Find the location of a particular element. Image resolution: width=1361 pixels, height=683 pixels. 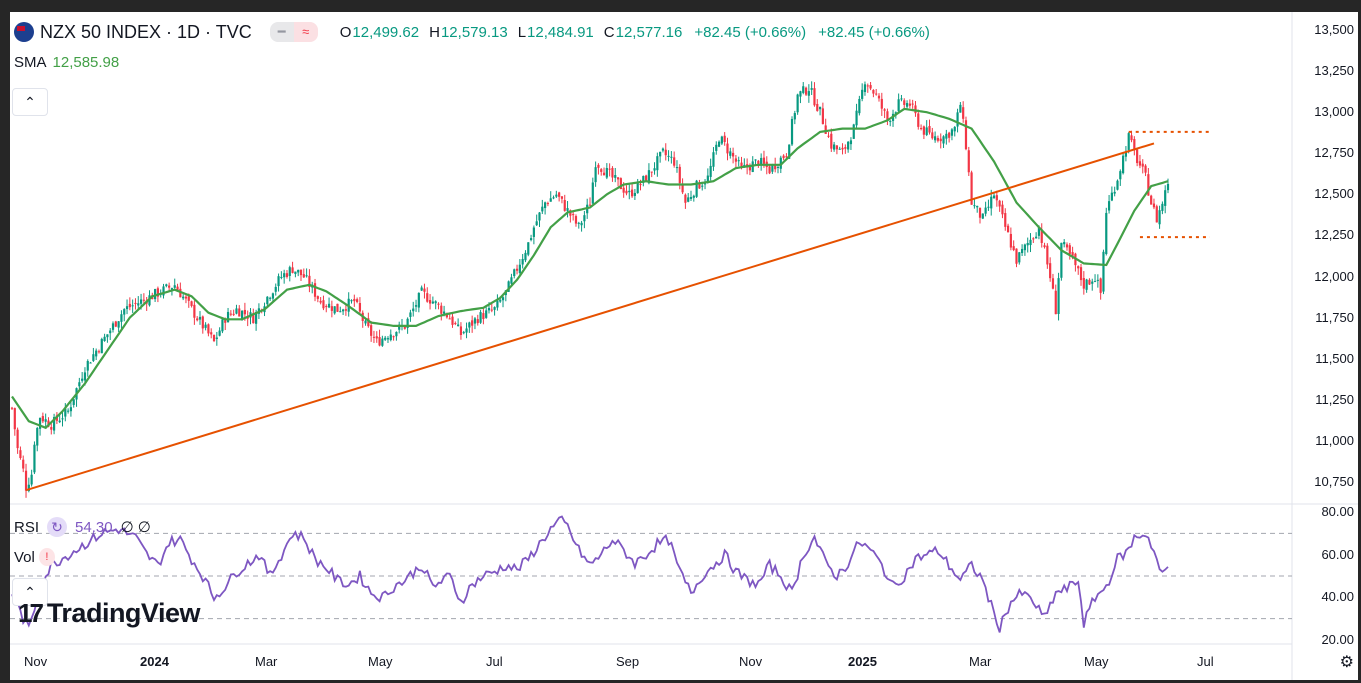

change-value-2: +82.45 (+0.66%) is located at coordinates (874, 32).